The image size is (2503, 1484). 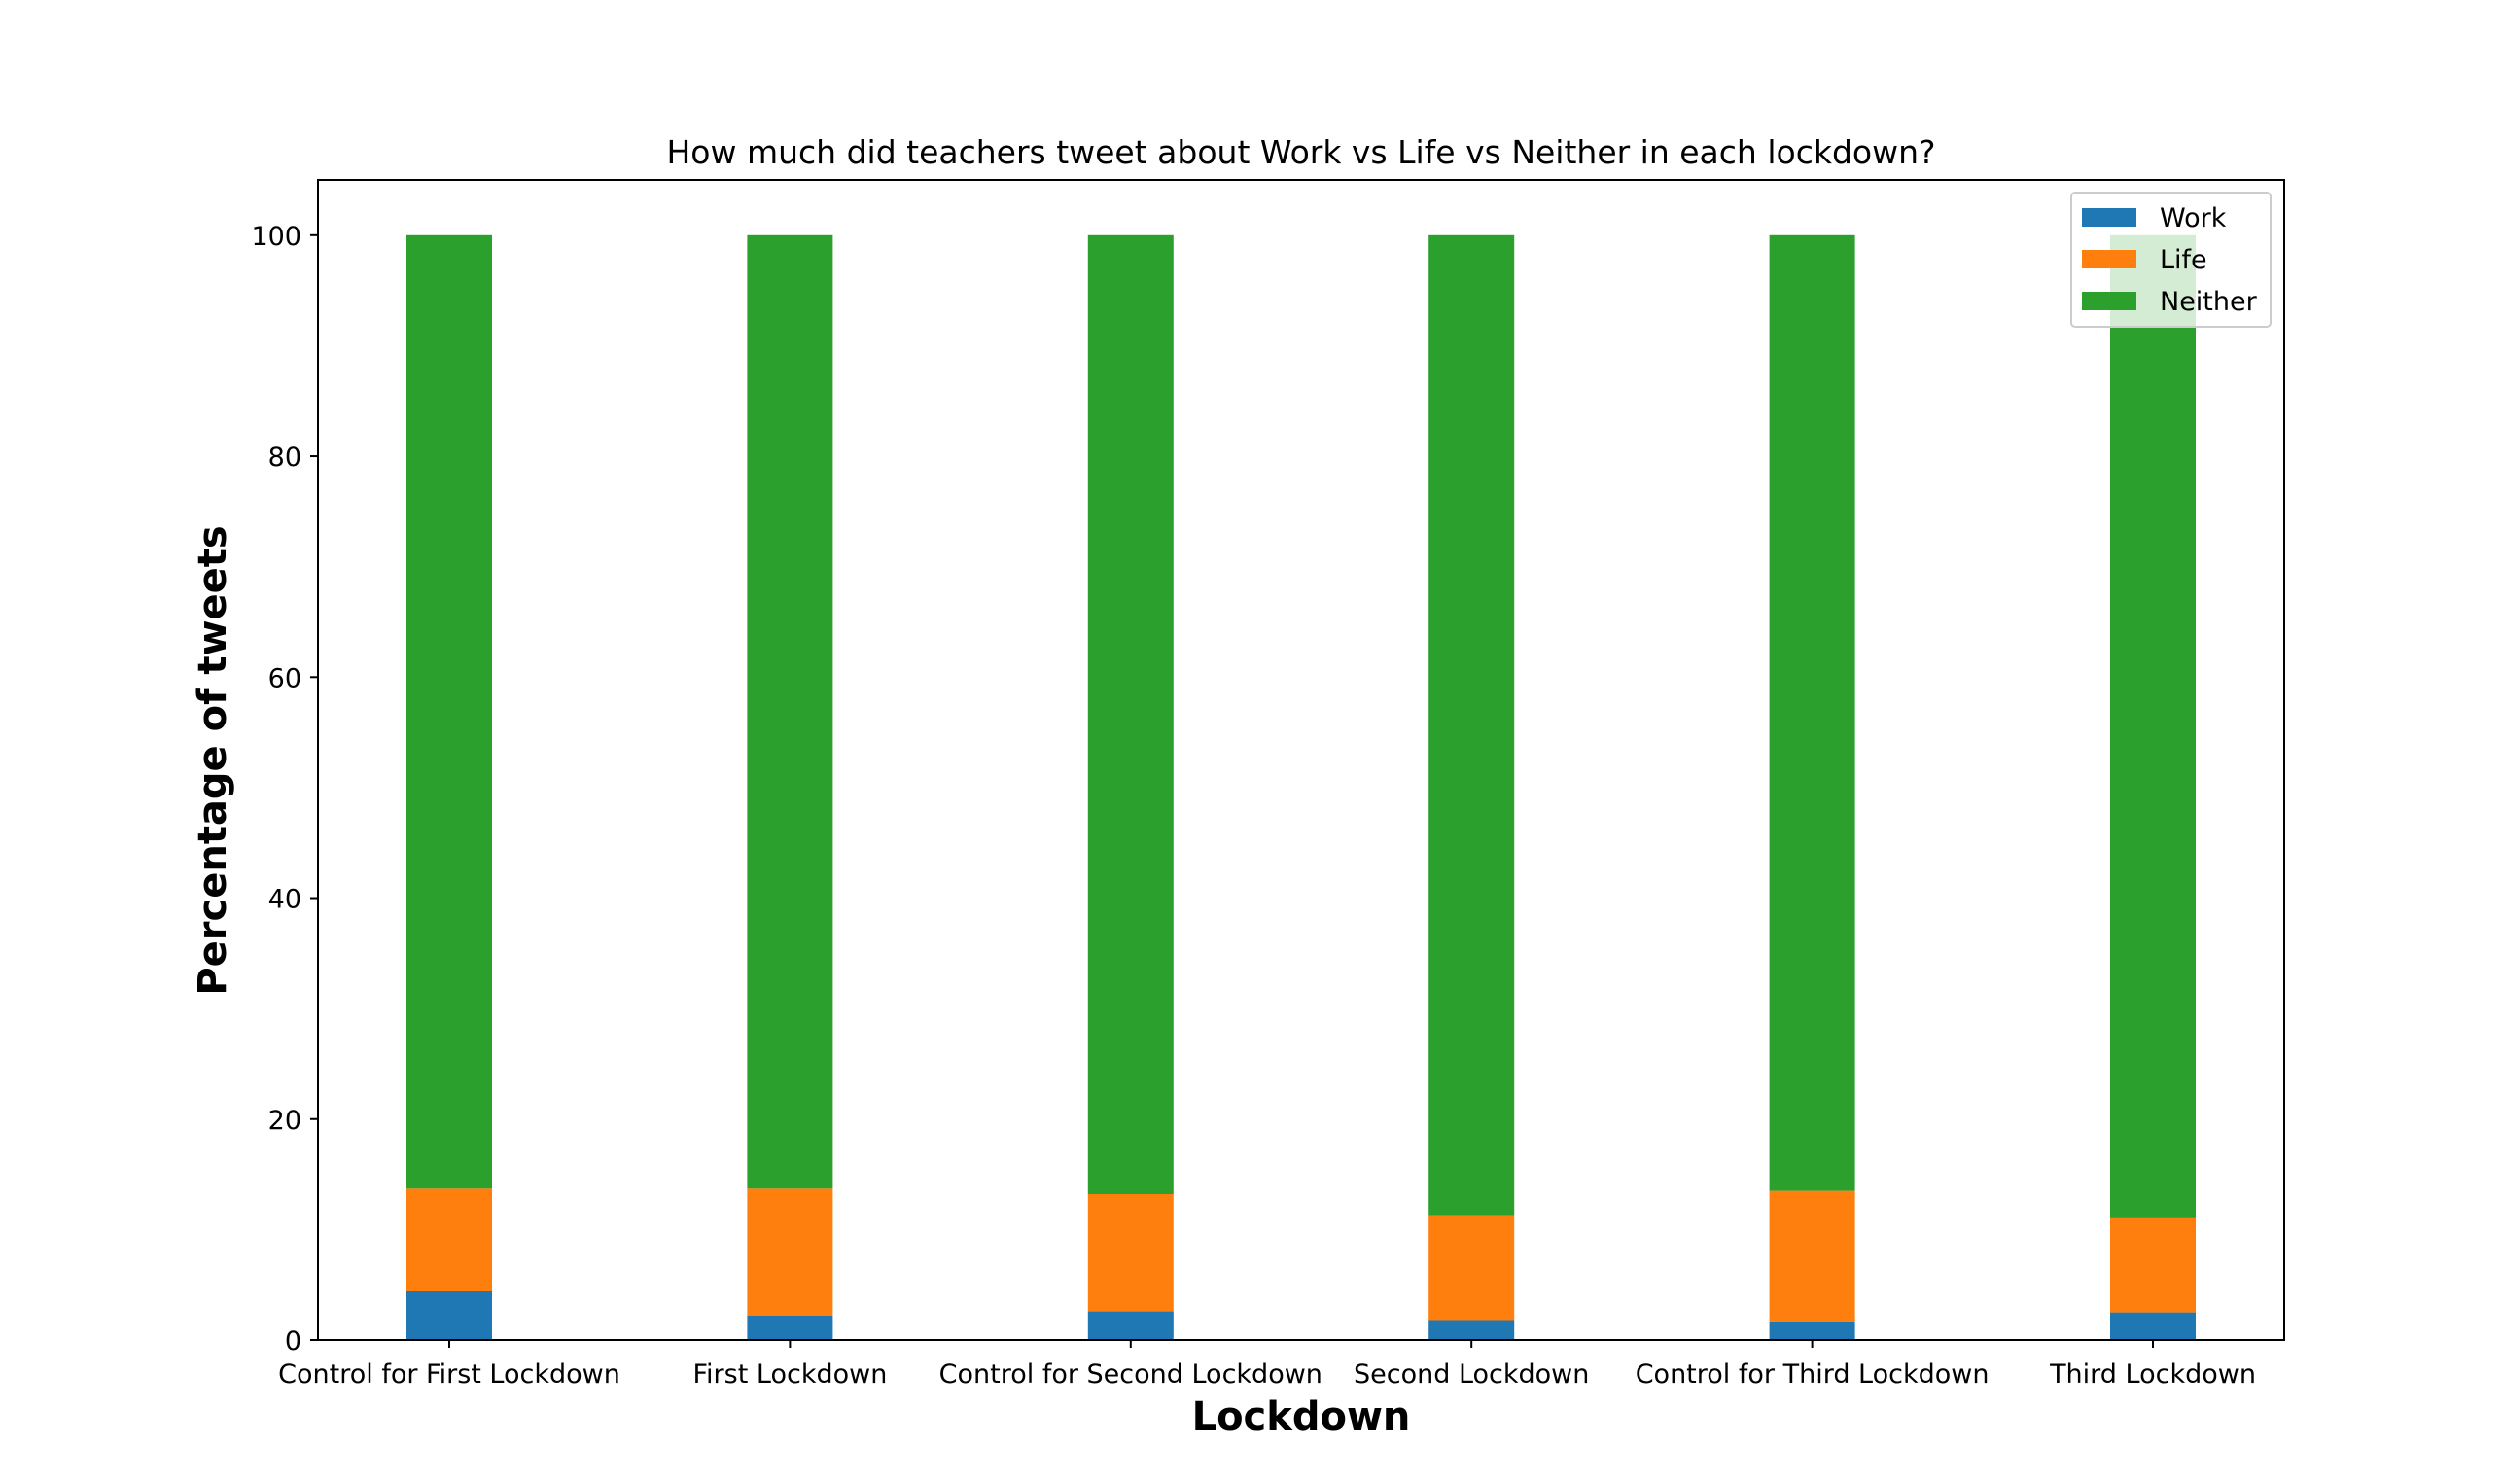 I want to click on legend: Work Life Neither, so click(x=2171, y=260).